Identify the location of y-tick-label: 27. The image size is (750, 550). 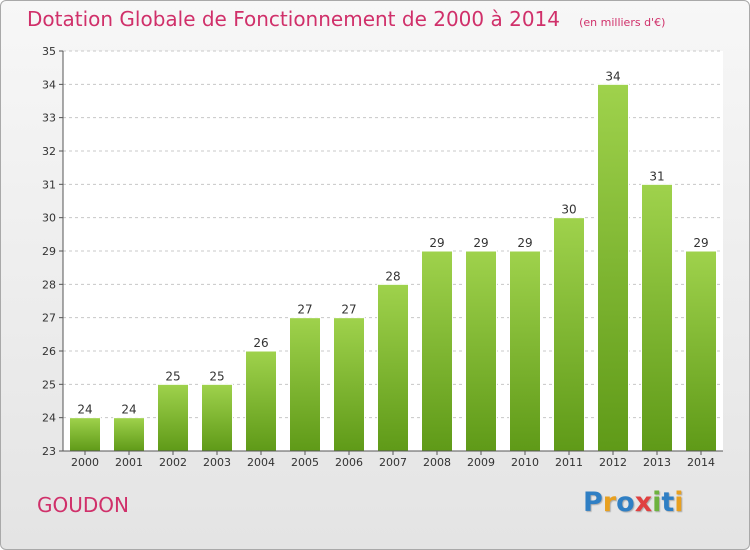
(49, 318).